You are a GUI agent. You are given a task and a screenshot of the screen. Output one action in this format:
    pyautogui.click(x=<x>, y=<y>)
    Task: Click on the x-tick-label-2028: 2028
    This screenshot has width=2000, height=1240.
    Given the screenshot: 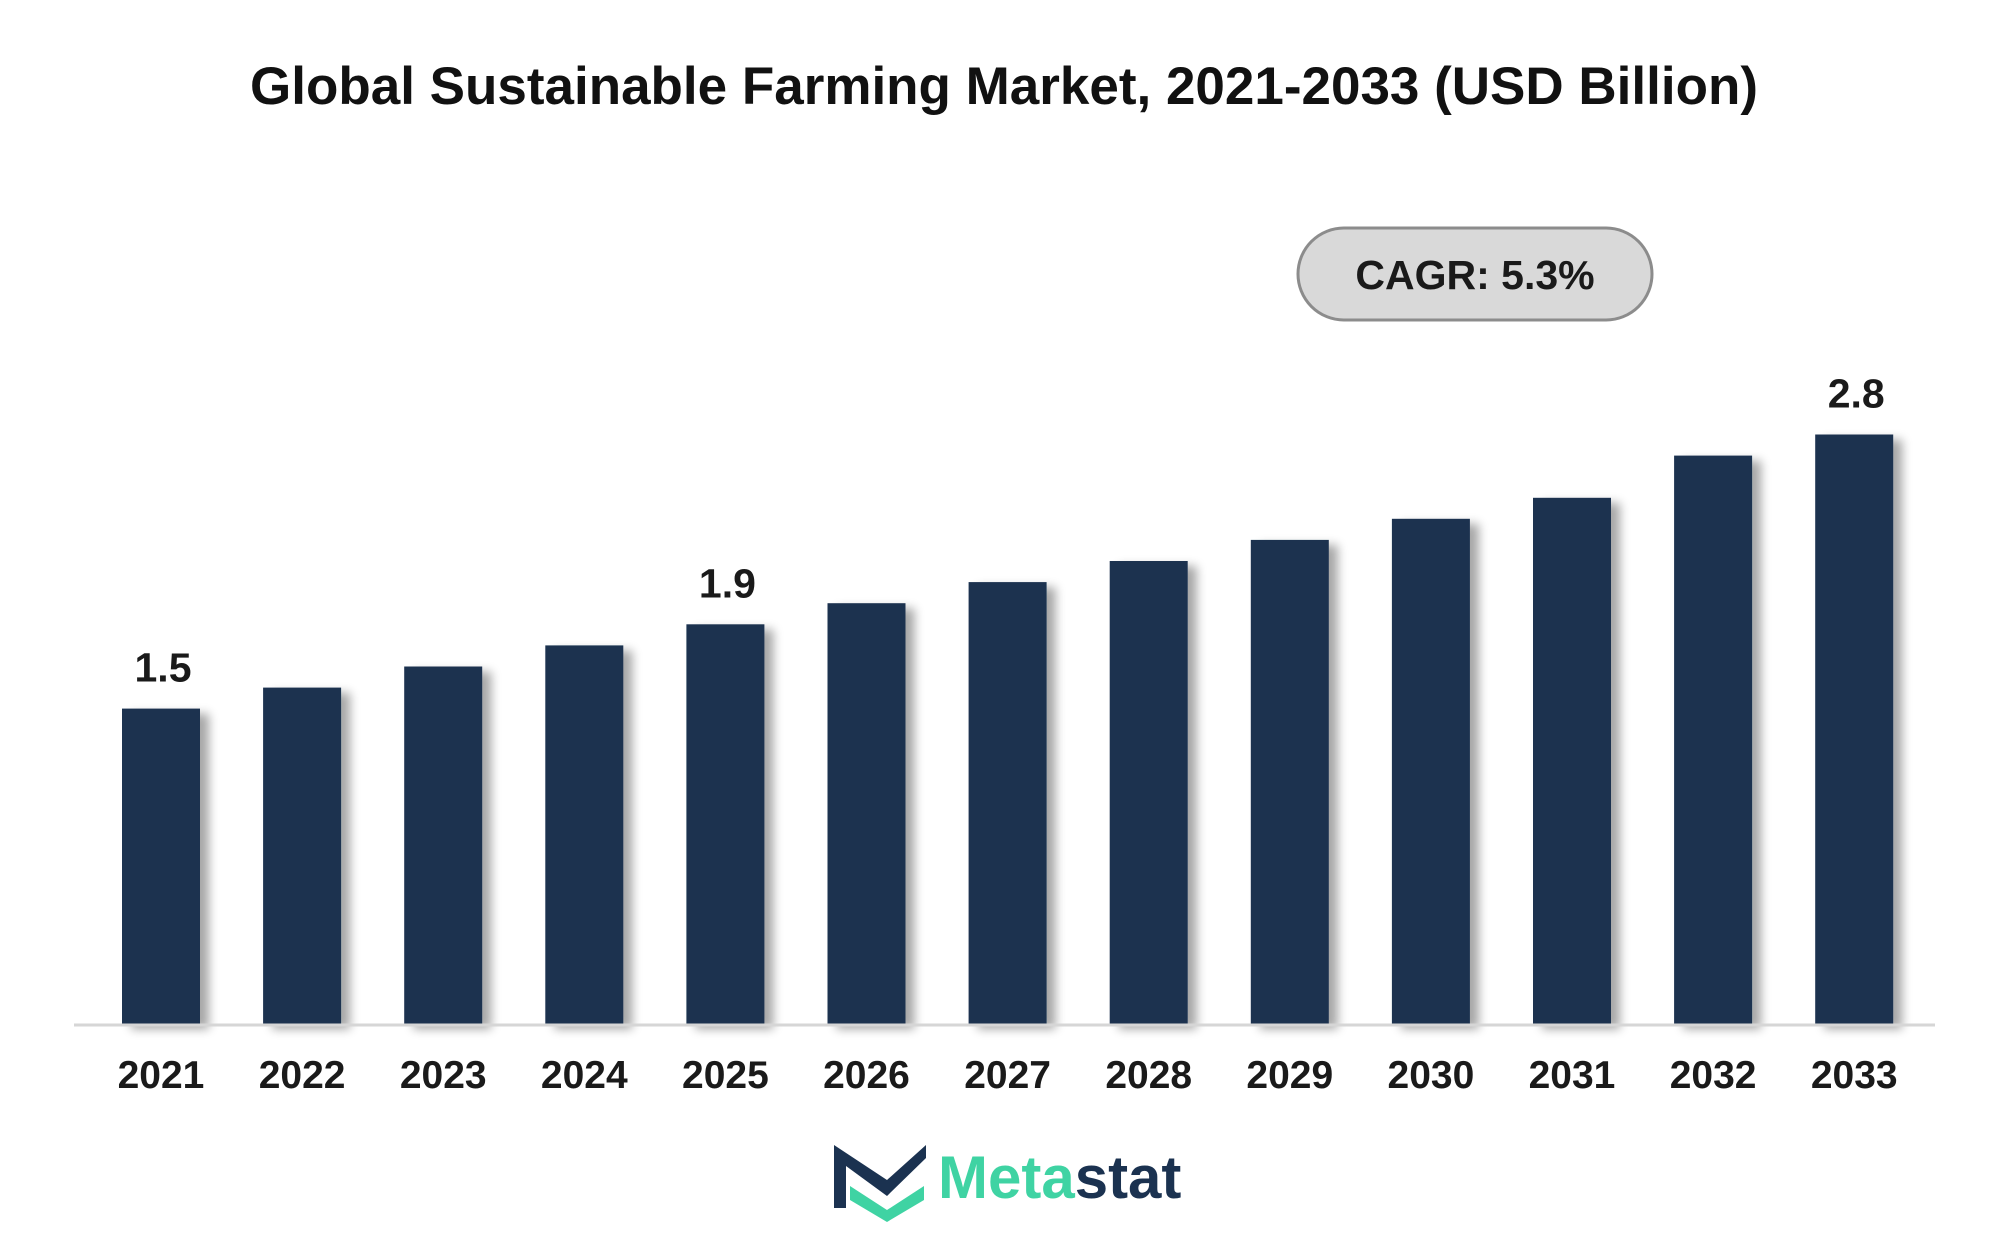 What is the action you would take?
    pyautogui.click(x=1148, y=1075)
    